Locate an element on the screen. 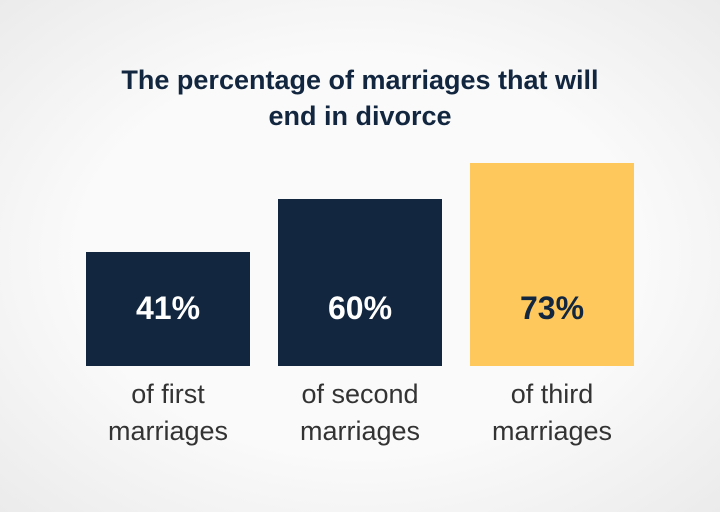 Image resolution: width=720 pixels, height=512 pixels. category-label: of first marriages is located at coordinates (168, 412).